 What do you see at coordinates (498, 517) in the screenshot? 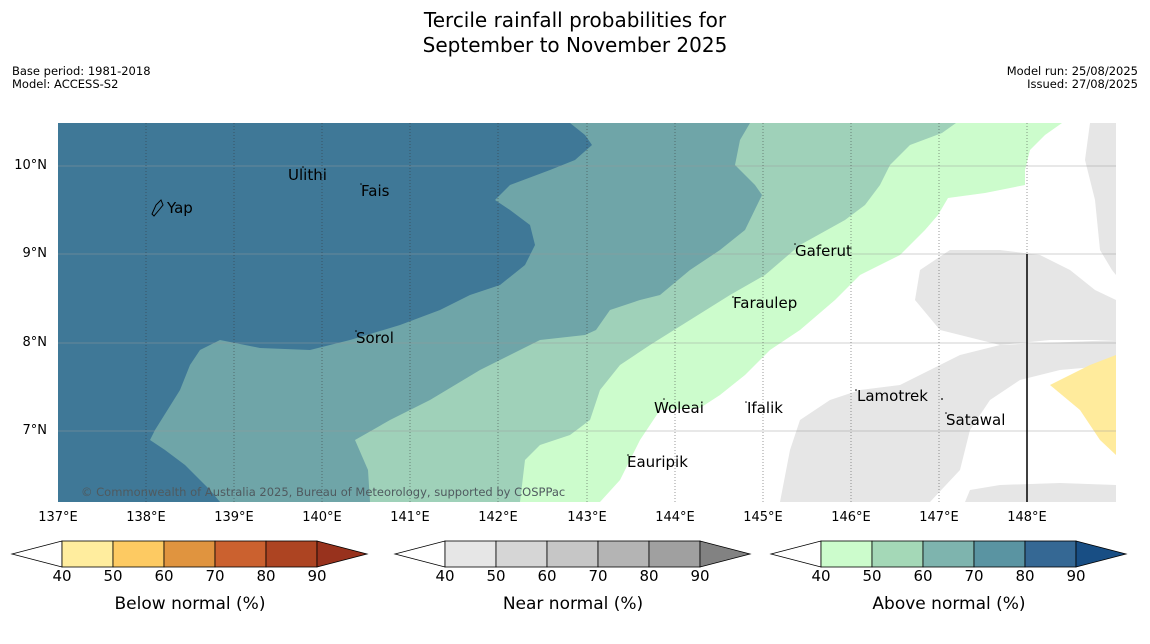
I see `lon-label-142e: 142°E` at bounding box center [498, 517].